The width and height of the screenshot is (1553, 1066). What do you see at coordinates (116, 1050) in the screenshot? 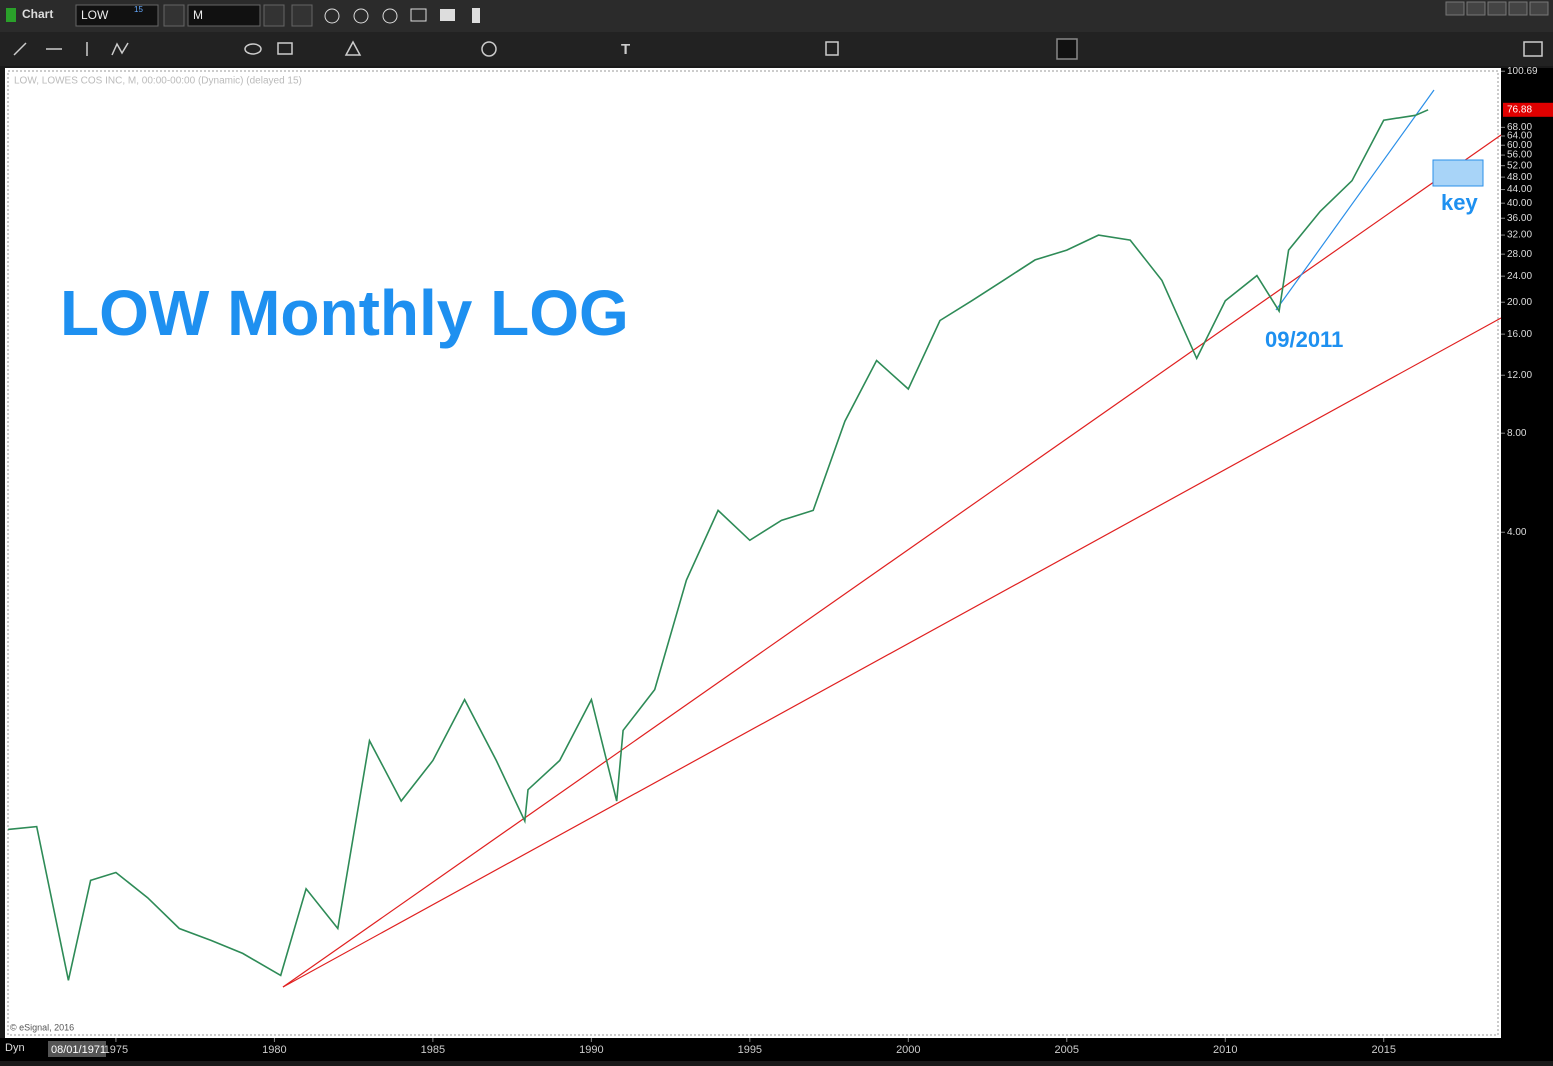
I see `x-tick-label: 1975` at bounding box center [116, 1050].